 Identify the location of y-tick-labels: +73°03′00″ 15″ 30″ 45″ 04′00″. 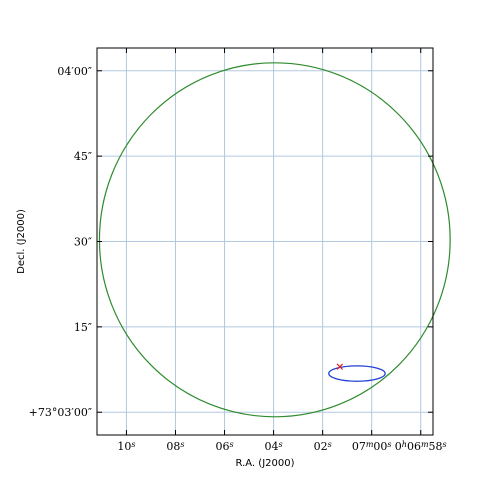
(60, 242).